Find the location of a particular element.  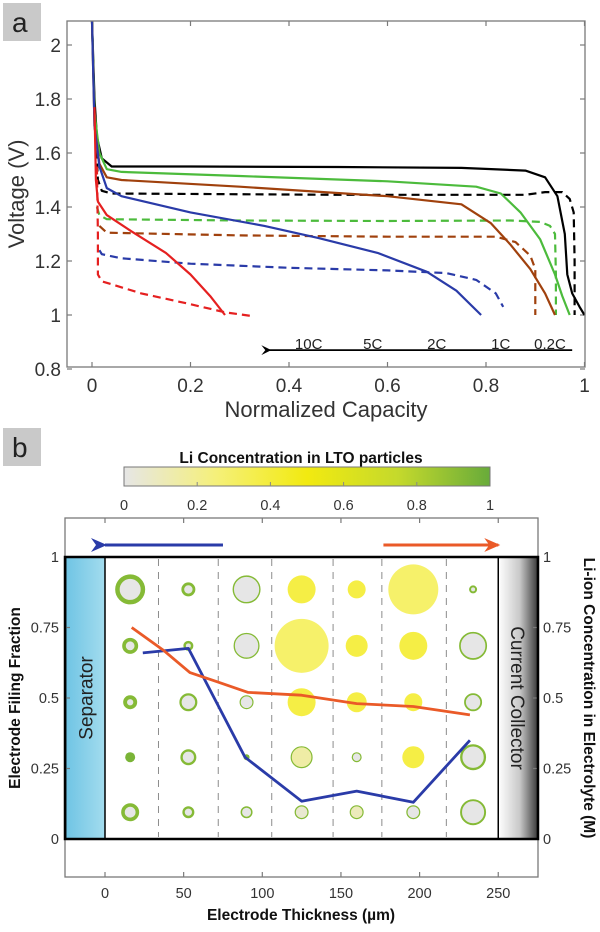

panel-b-series is located at coordinates (300, 715).